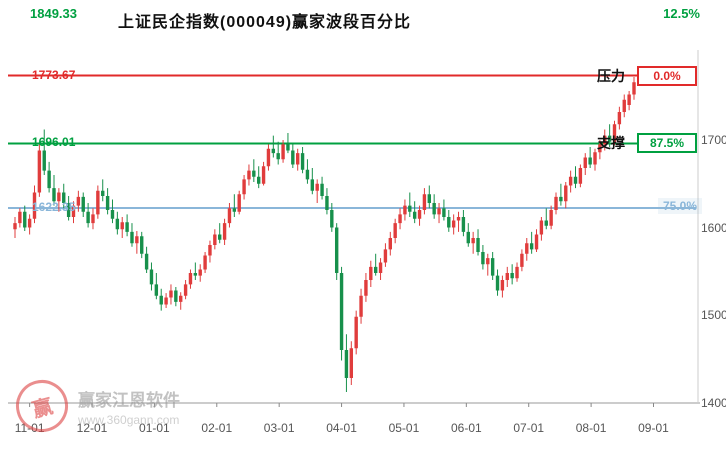 The width and height of the screenshot is (726, 450). What do you see at coordinates (43, 408) in the screenshot?
I see `seal-char: 赢` at bounding box center [43, 408].